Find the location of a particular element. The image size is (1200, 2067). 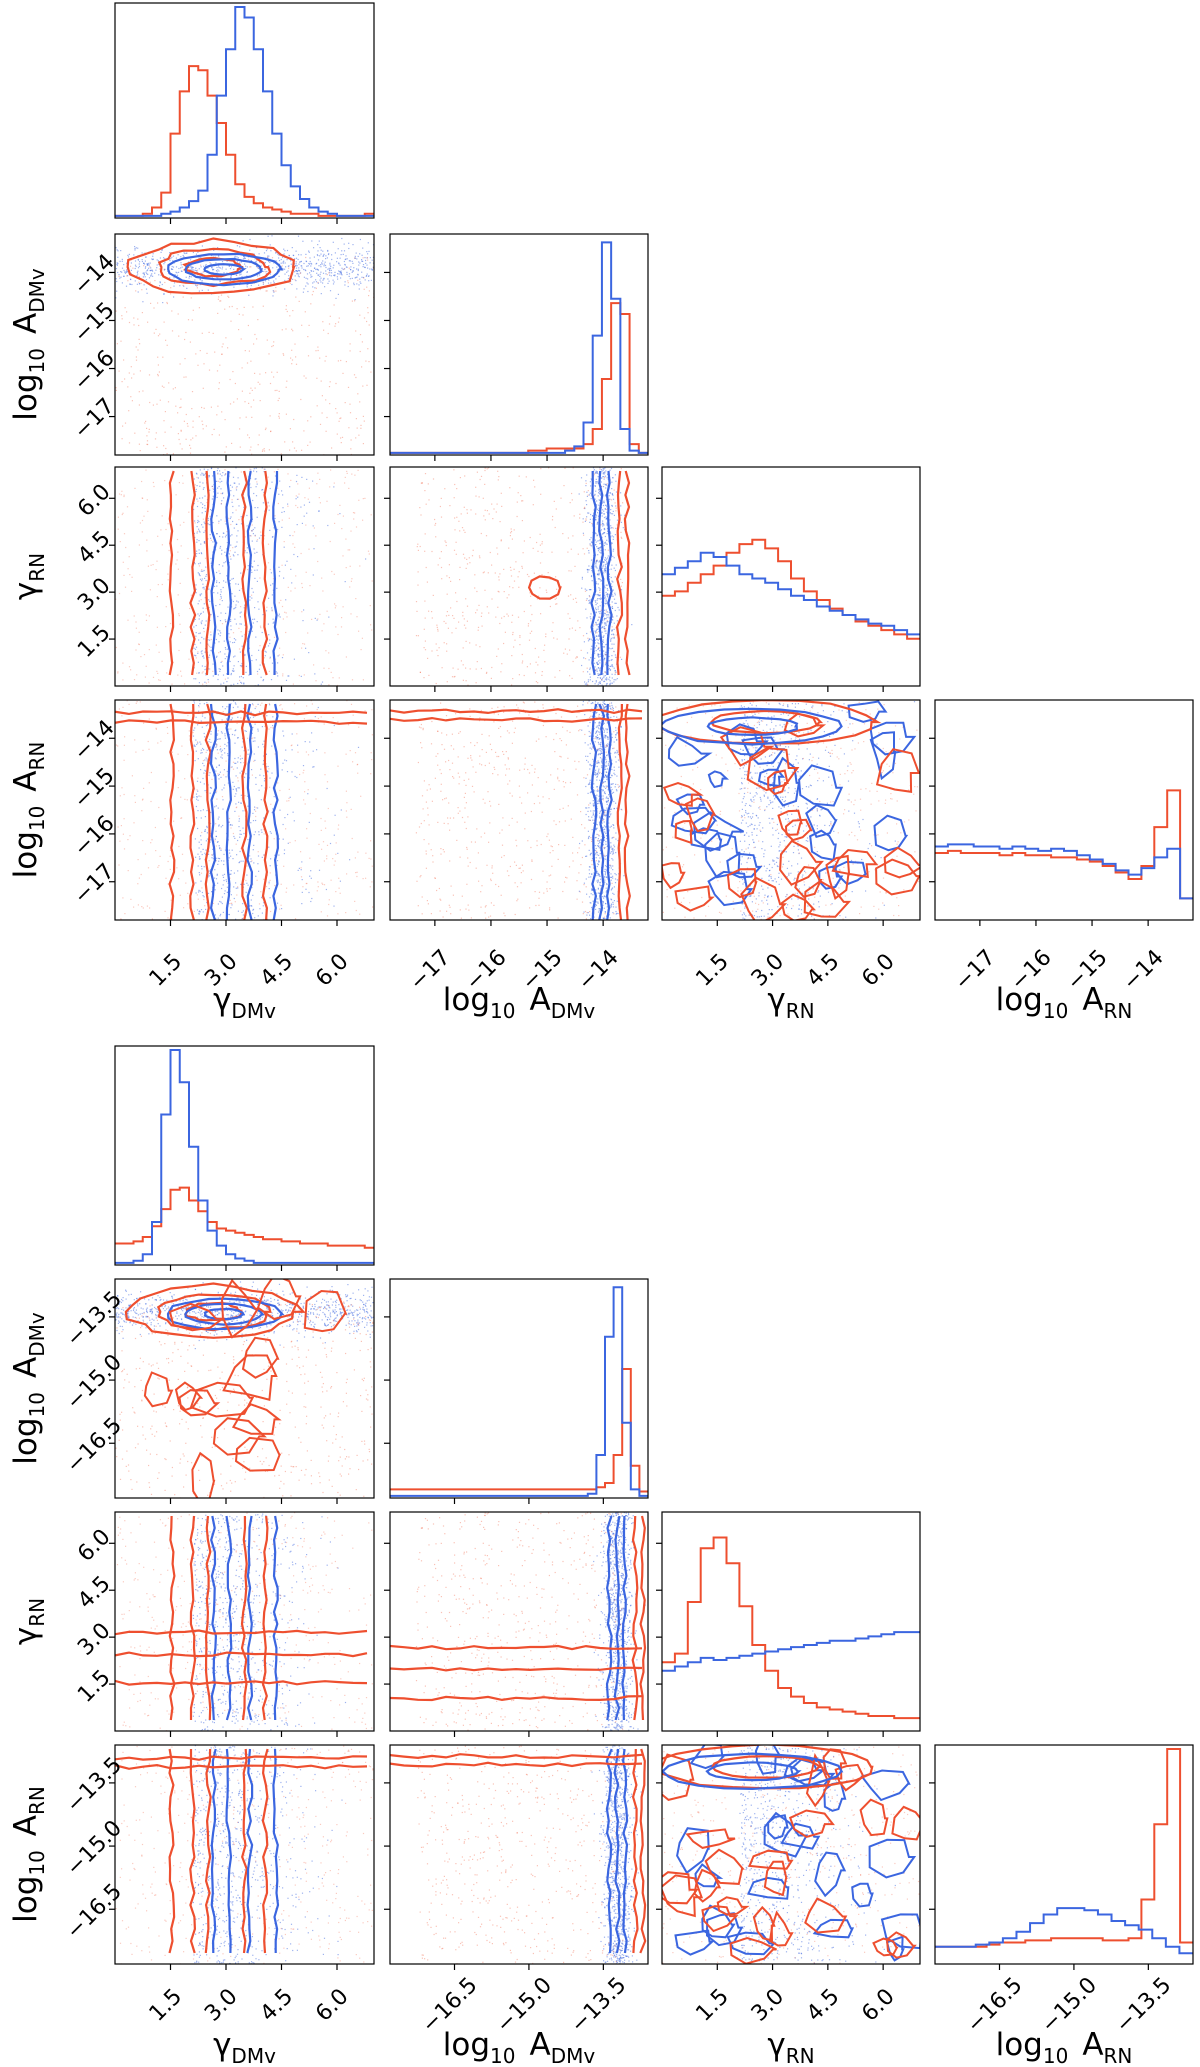

scatter-panel-gamma_DMv-vs-log10_A_RN is located at coordinates (242, 1857).